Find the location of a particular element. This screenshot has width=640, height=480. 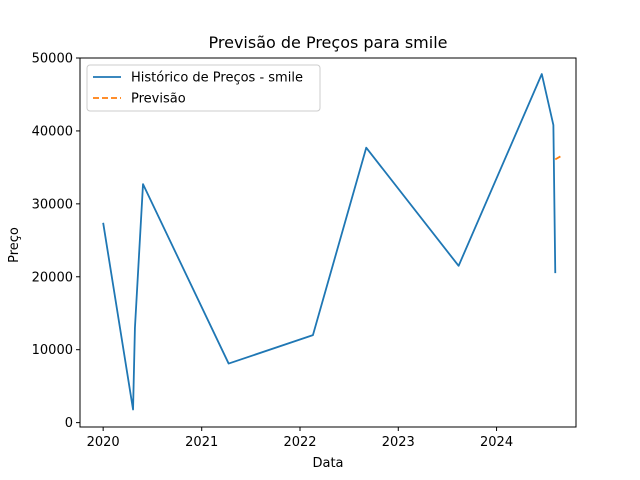

legend-box is located at coordinates (203, 88).